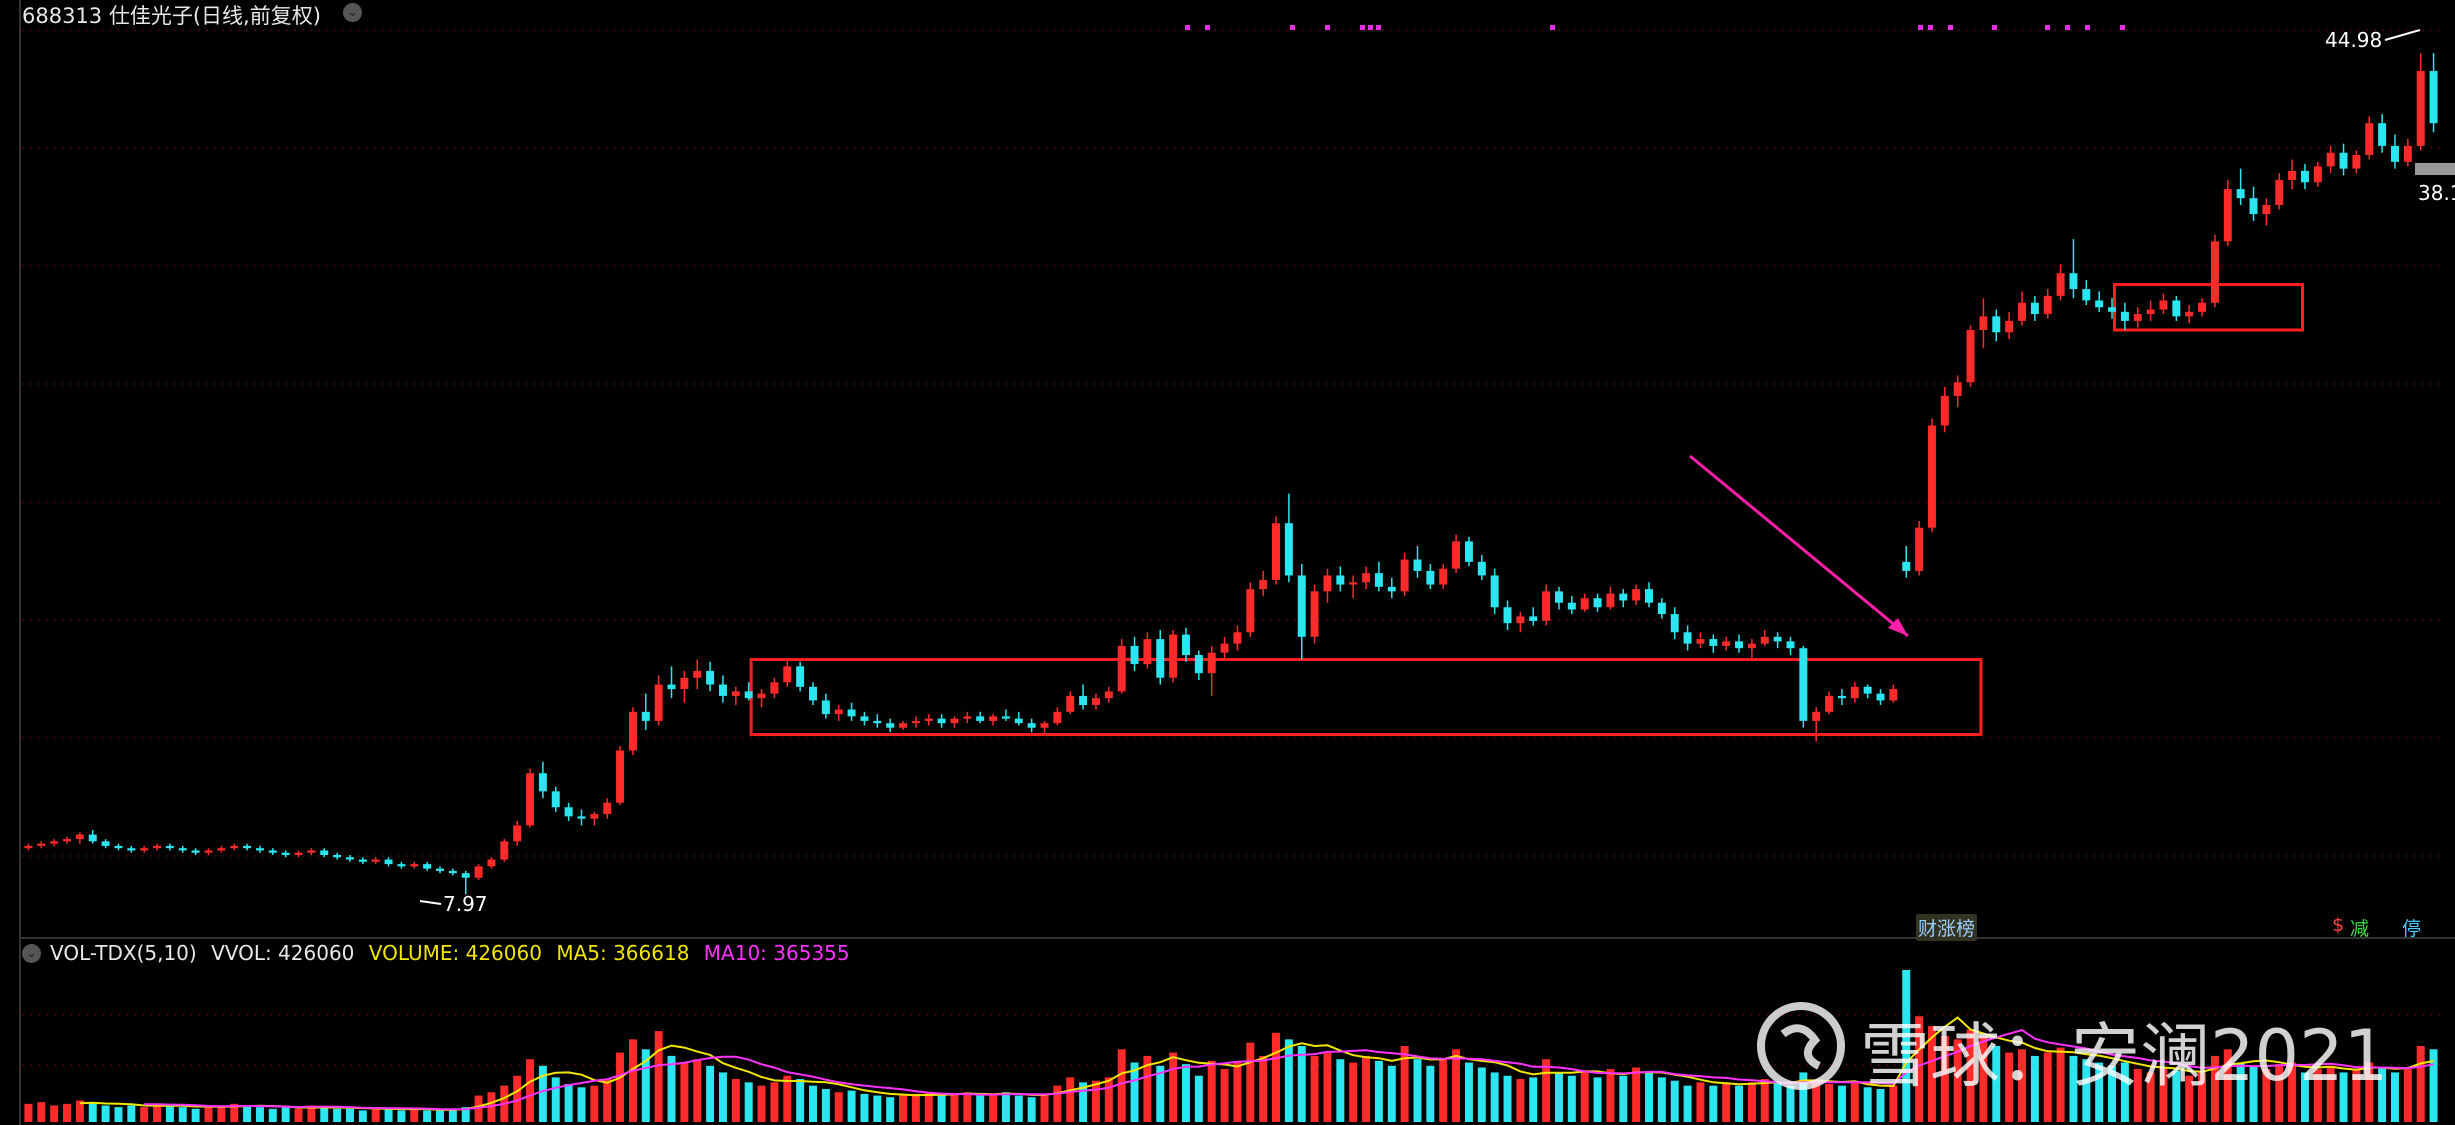  Describe the element at coordinates (352, 12) in the screenshot. I see `chevron-down-icon: ⌄` at that location.